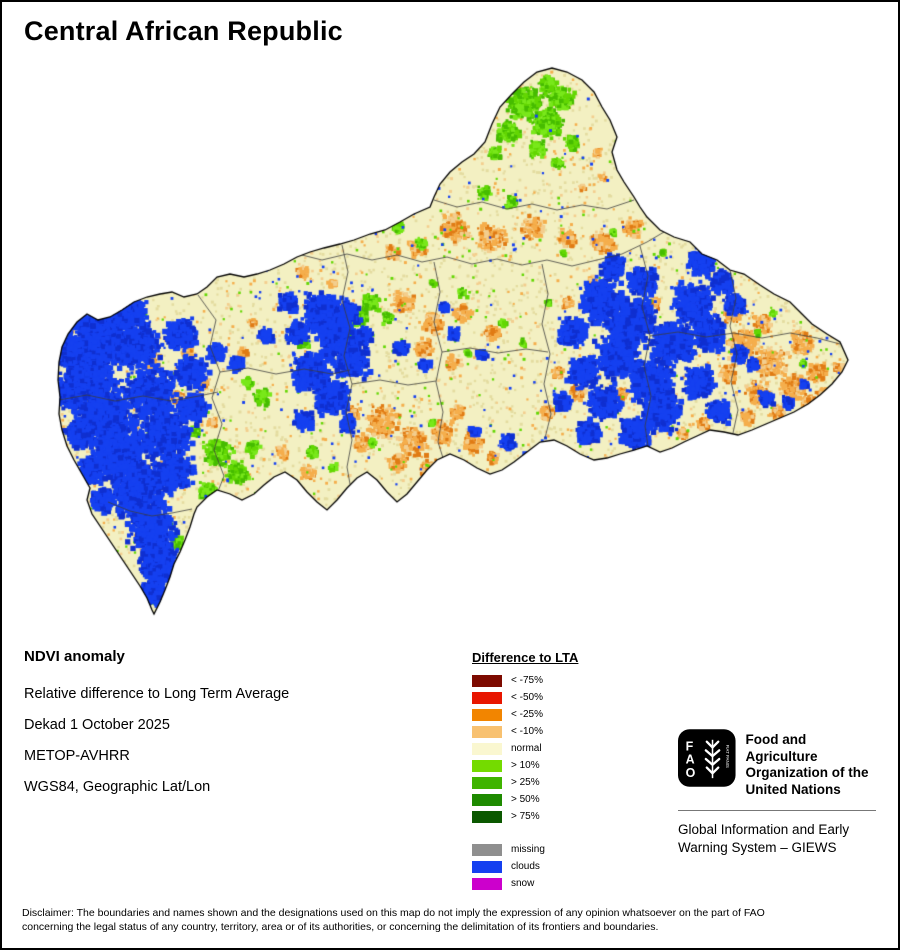  I want to click on fao-motto: FIAT PANIS, so click(727, 756).